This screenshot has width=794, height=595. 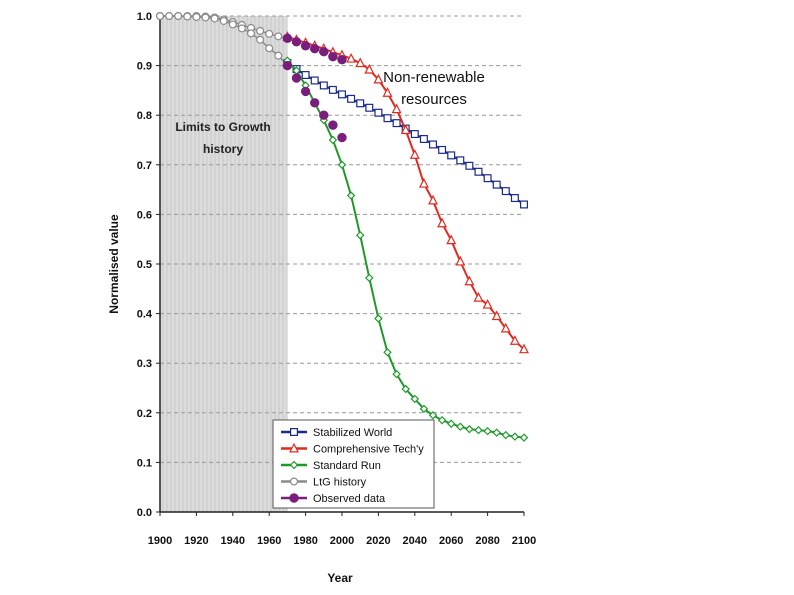 What do you see at coordinates (144, 67) in the screenshot?
I see `y-tick-label: 0.9` at bounding box center [144, 67].